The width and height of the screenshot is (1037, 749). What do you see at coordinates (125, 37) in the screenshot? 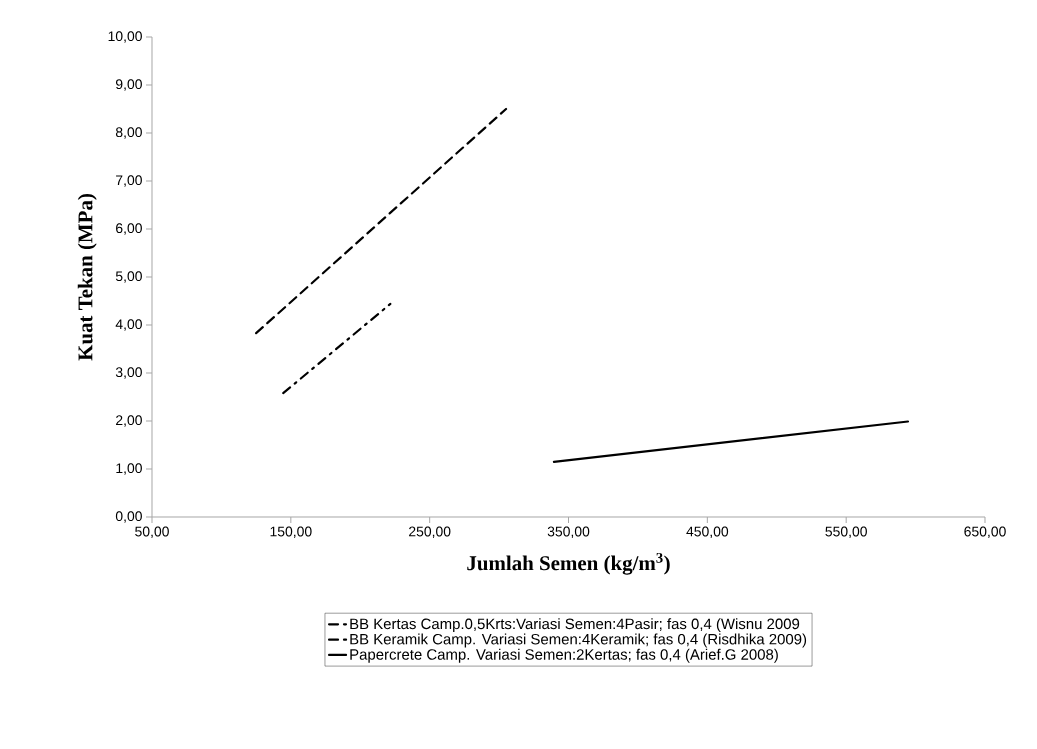
I see `y-tick-label: 10,00` at bounding box center [125, 37].